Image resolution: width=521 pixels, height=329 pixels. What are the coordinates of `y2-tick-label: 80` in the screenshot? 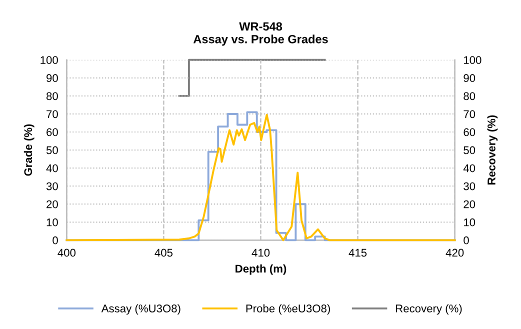 It's located at (470, 96).